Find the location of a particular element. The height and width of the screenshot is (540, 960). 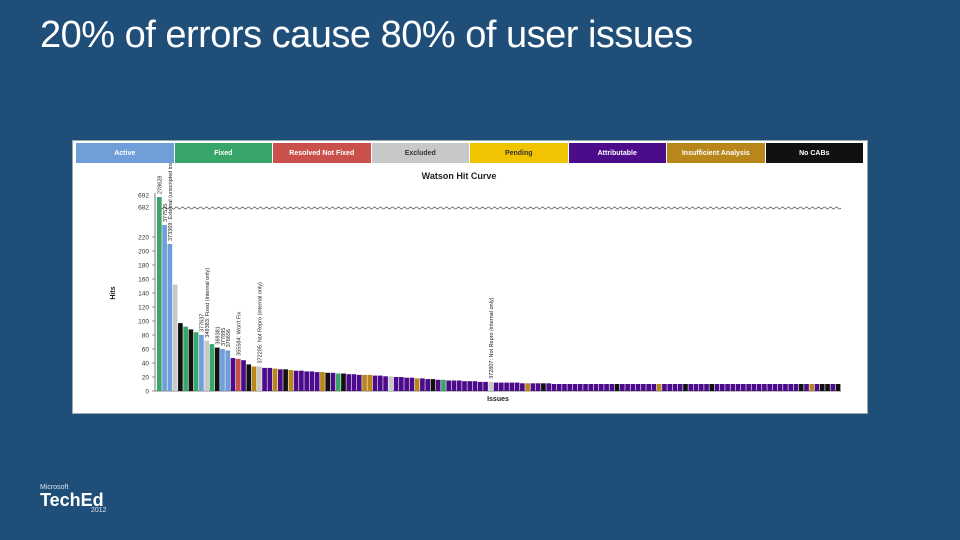

logo-year-text: 2012 is located at coordinates (99, 510).